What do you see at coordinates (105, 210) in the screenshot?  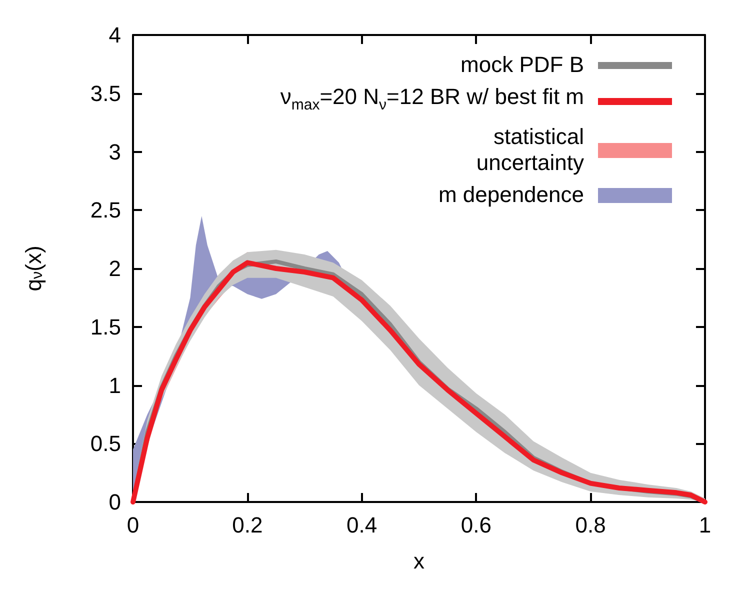 I see `y-tick-label: 2.5` at bounding box center [105, 210].